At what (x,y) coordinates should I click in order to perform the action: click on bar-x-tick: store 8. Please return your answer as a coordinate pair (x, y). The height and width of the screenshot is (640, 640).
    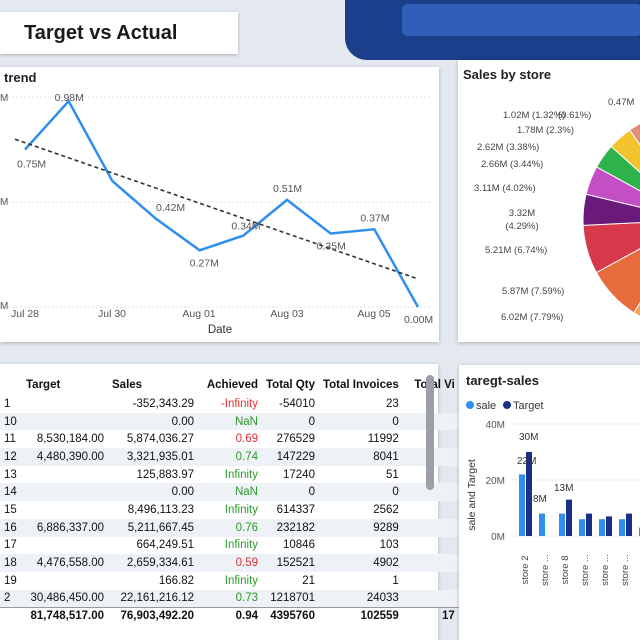
    Looking at the image, I should click on (565, 569).